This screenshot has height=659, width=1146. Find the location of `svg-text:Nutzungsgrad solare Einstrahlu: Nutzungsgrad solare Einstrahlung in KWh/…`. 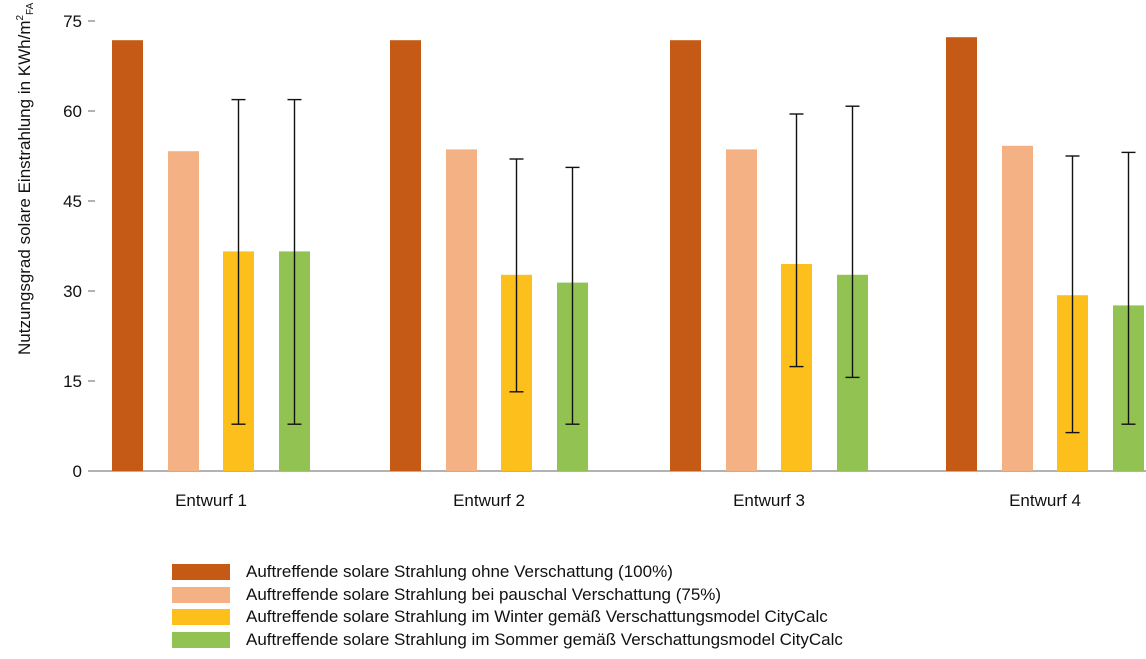

svg-text:Nutzungsgrad solare Einstrahlu: Nutzungsgrad solare Einstrahlung in KWh/… is located at coordinates (25, 178).